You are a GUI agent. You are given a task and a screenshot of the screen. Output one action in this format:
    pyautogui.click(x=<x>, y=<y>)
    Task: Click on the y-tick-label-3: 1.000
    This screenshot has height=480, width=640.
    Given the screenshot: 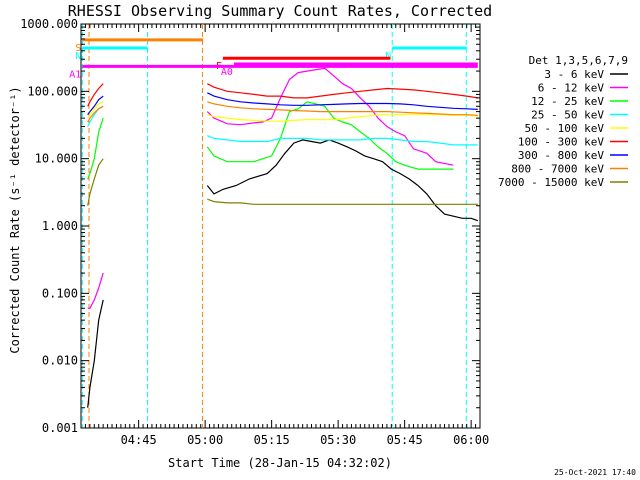 What is the action you would take?
    pyautogui.click(x=60, y=226)
    